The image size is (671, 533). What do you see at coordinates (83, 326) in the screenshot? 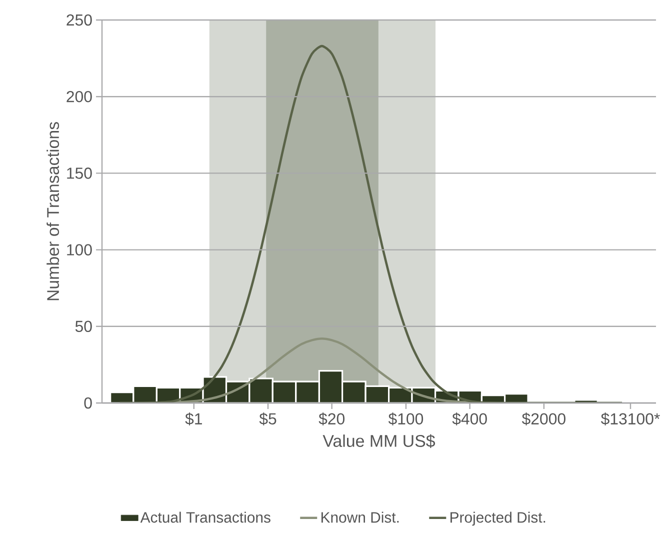
I see `y-tick-label: 50` at bounding box center [83, 326].